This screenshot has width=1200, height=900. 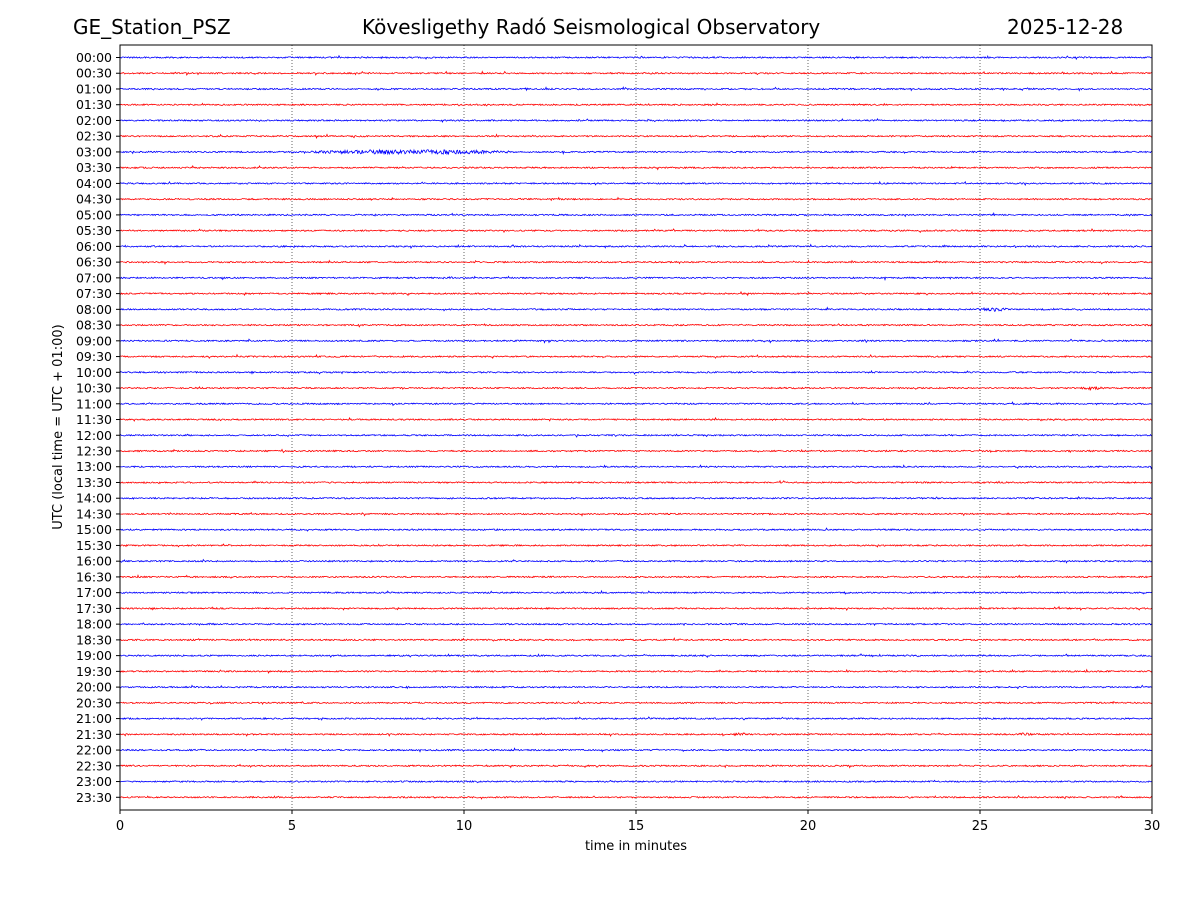 What do you see at coordinates (636, 482) in the screenshot?
I see `trace-13:30` at bounding box center [636, 482].